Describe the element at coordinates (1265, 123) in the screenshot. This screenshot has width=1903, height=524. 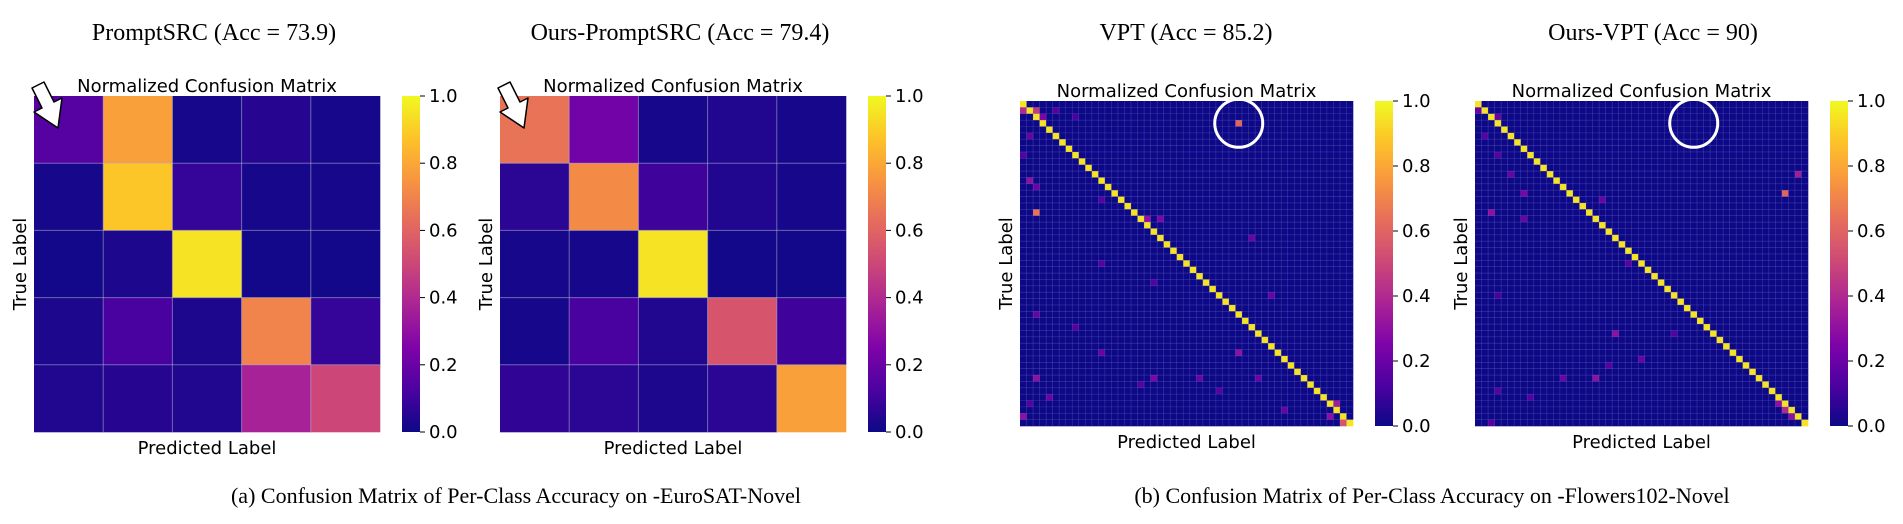
I see `cell-r3-c37` at that location.